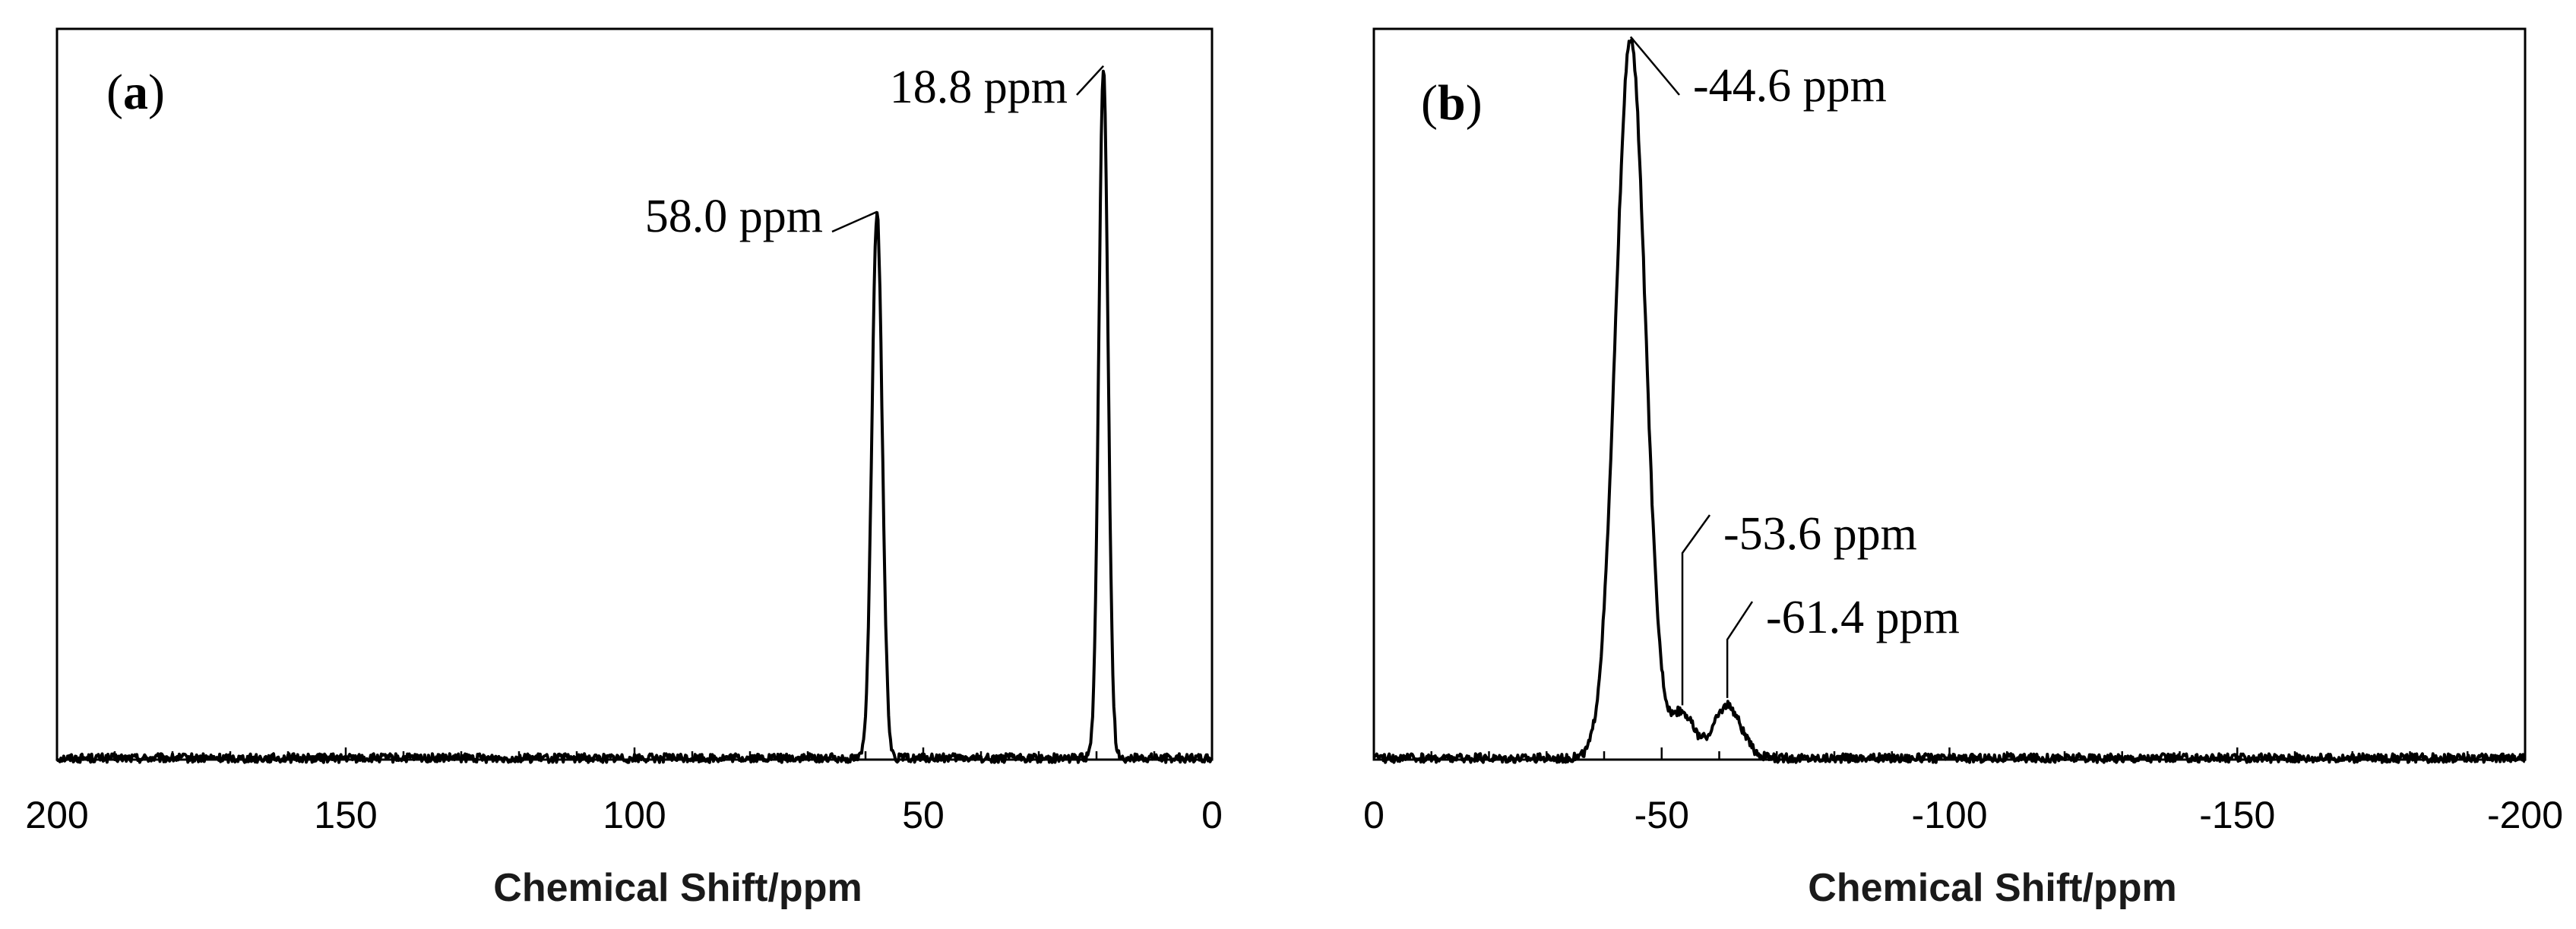 This screenshot has height=929, width=2576. I want to click on peak-annotation: -44.6 ppm, so click(1790, 86).